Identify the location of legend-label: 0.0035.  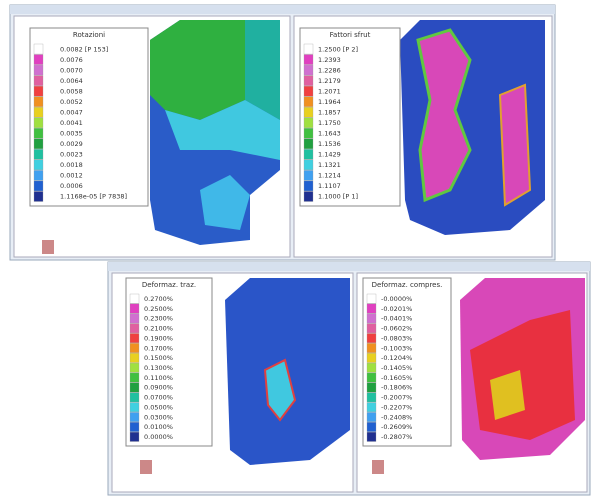
(71, 134).